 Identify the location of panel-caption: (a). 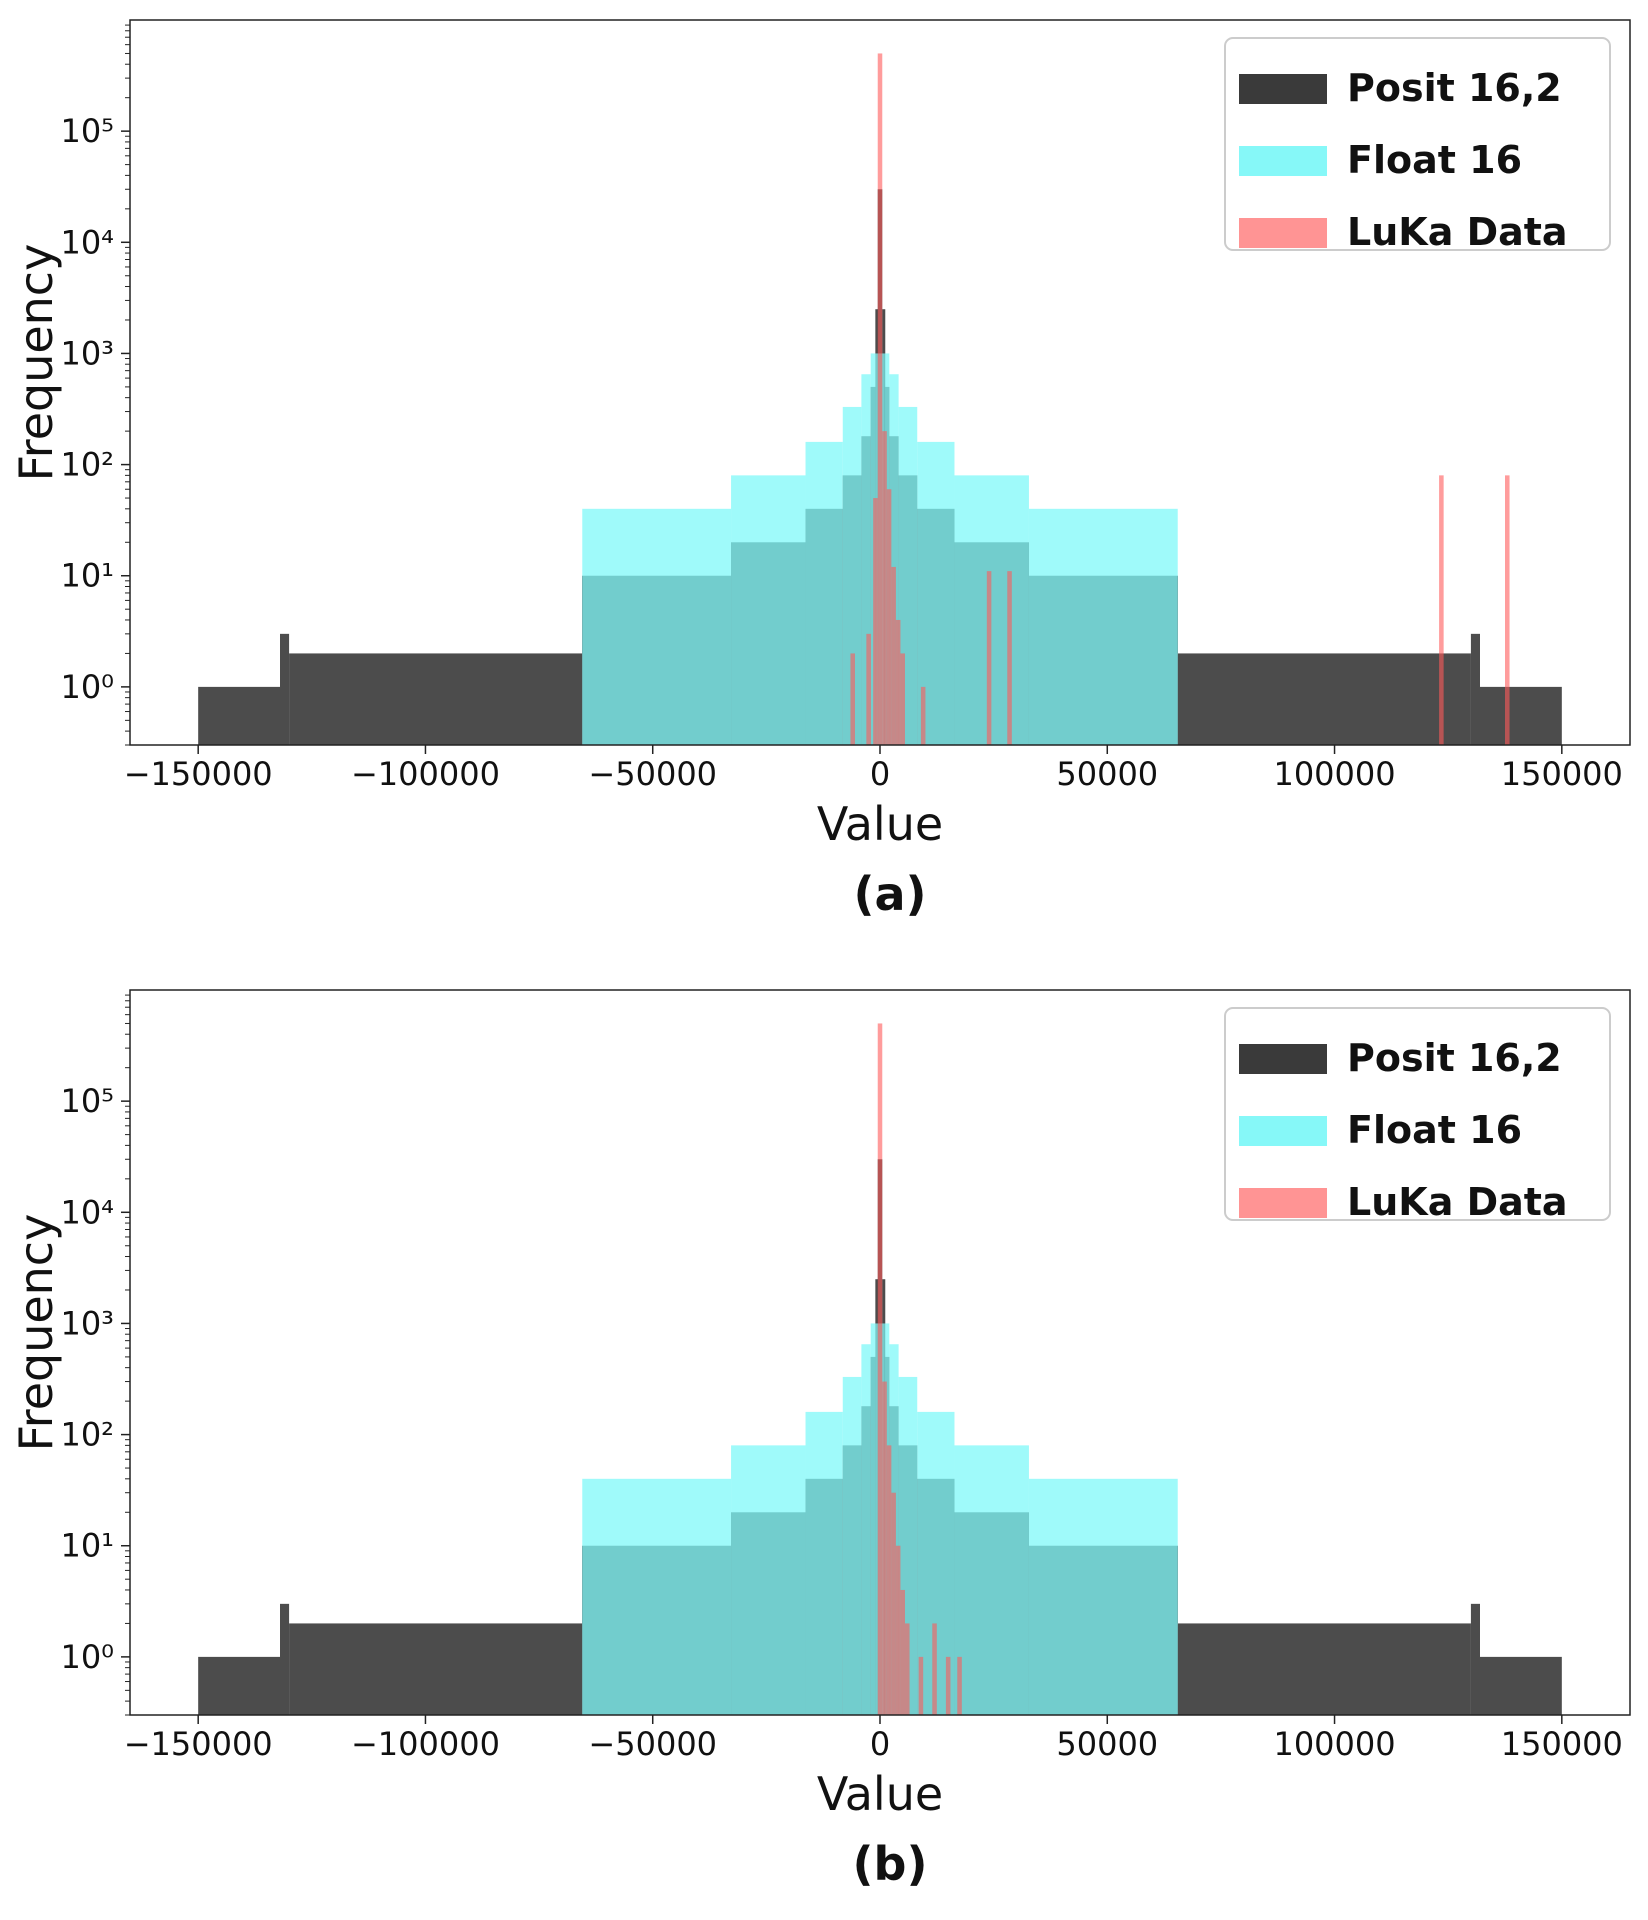
(889, 894).